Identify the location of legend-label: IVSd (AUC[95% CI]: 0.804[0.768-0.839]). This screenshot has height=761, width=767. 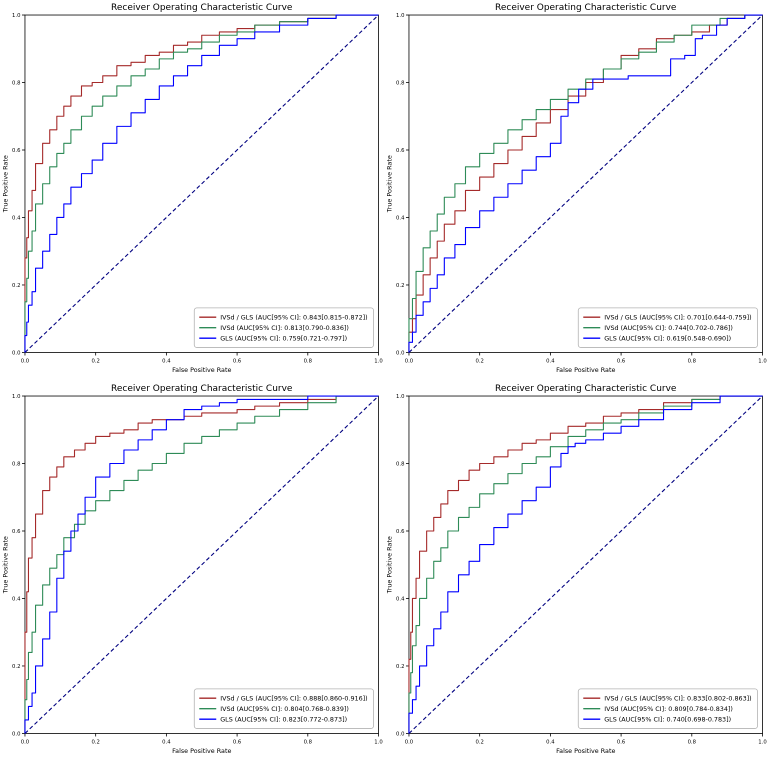
(284, 708).